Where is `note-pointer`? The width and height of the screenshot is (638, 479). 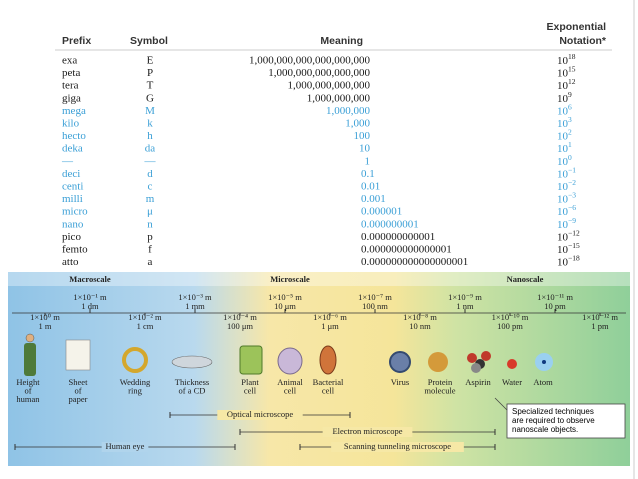
note-pointer is located at coordinates (501, 404).